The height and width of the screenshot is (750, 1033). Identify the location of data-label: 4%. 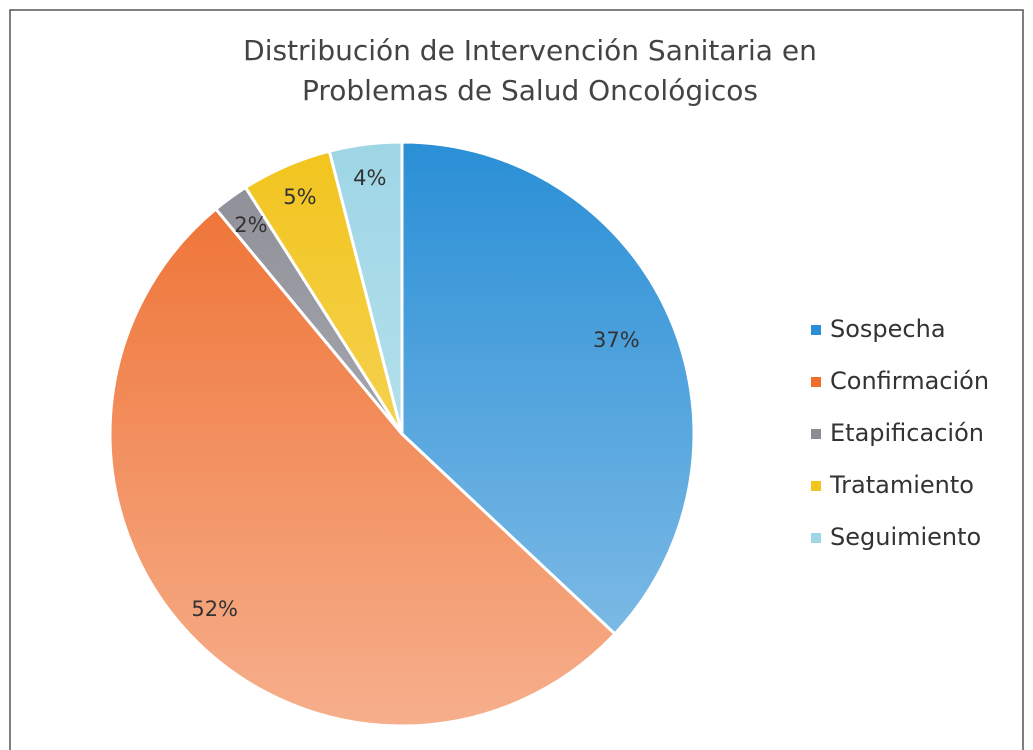
(369, 178).